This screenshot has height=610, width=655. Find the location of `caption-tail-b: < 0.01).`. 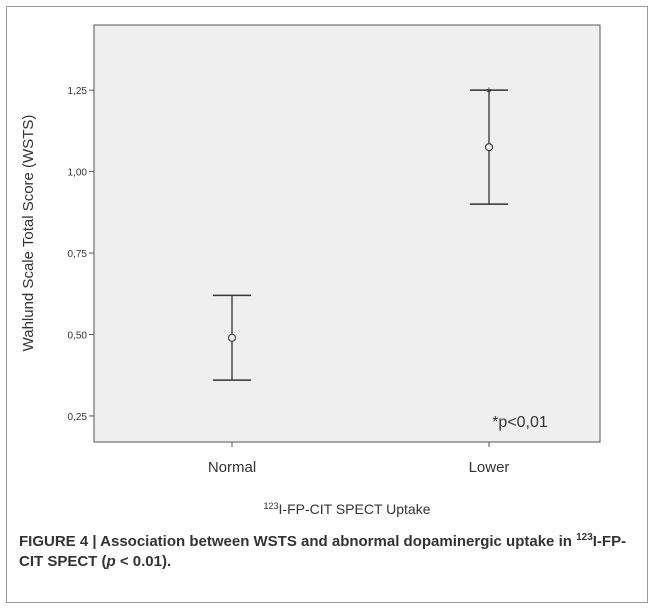

caption-tail-b: < 0.01). is located at coordinates (143, 561).